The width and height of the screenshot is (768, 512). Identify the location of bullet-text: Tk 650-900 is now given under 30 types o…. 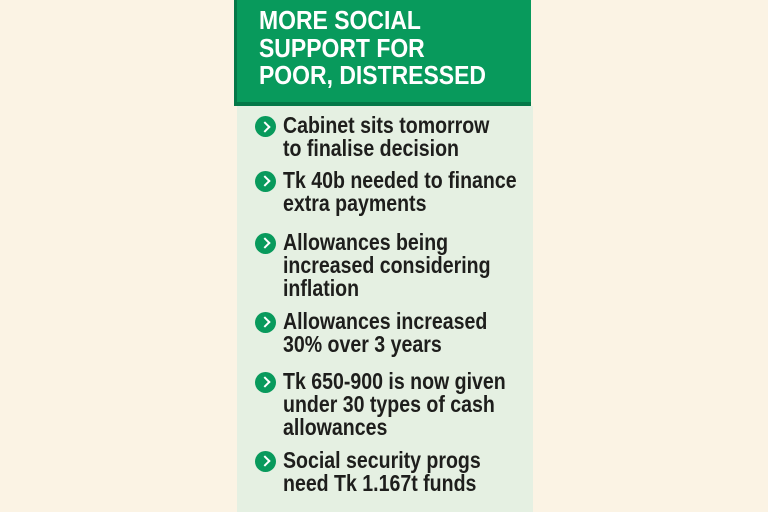
(408, 404).